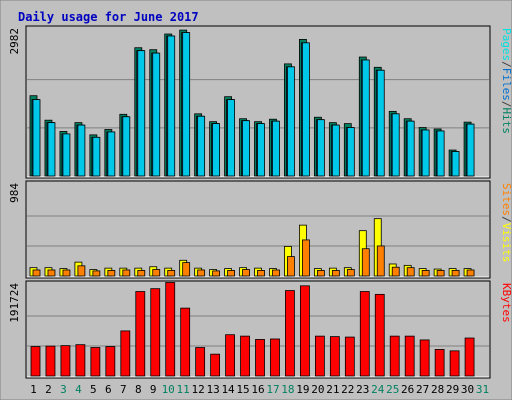 The image size is (512, 400). Describe the element at coordinates (378, 389) in the screenshot. I see `x-tick-label: 24` at that location.